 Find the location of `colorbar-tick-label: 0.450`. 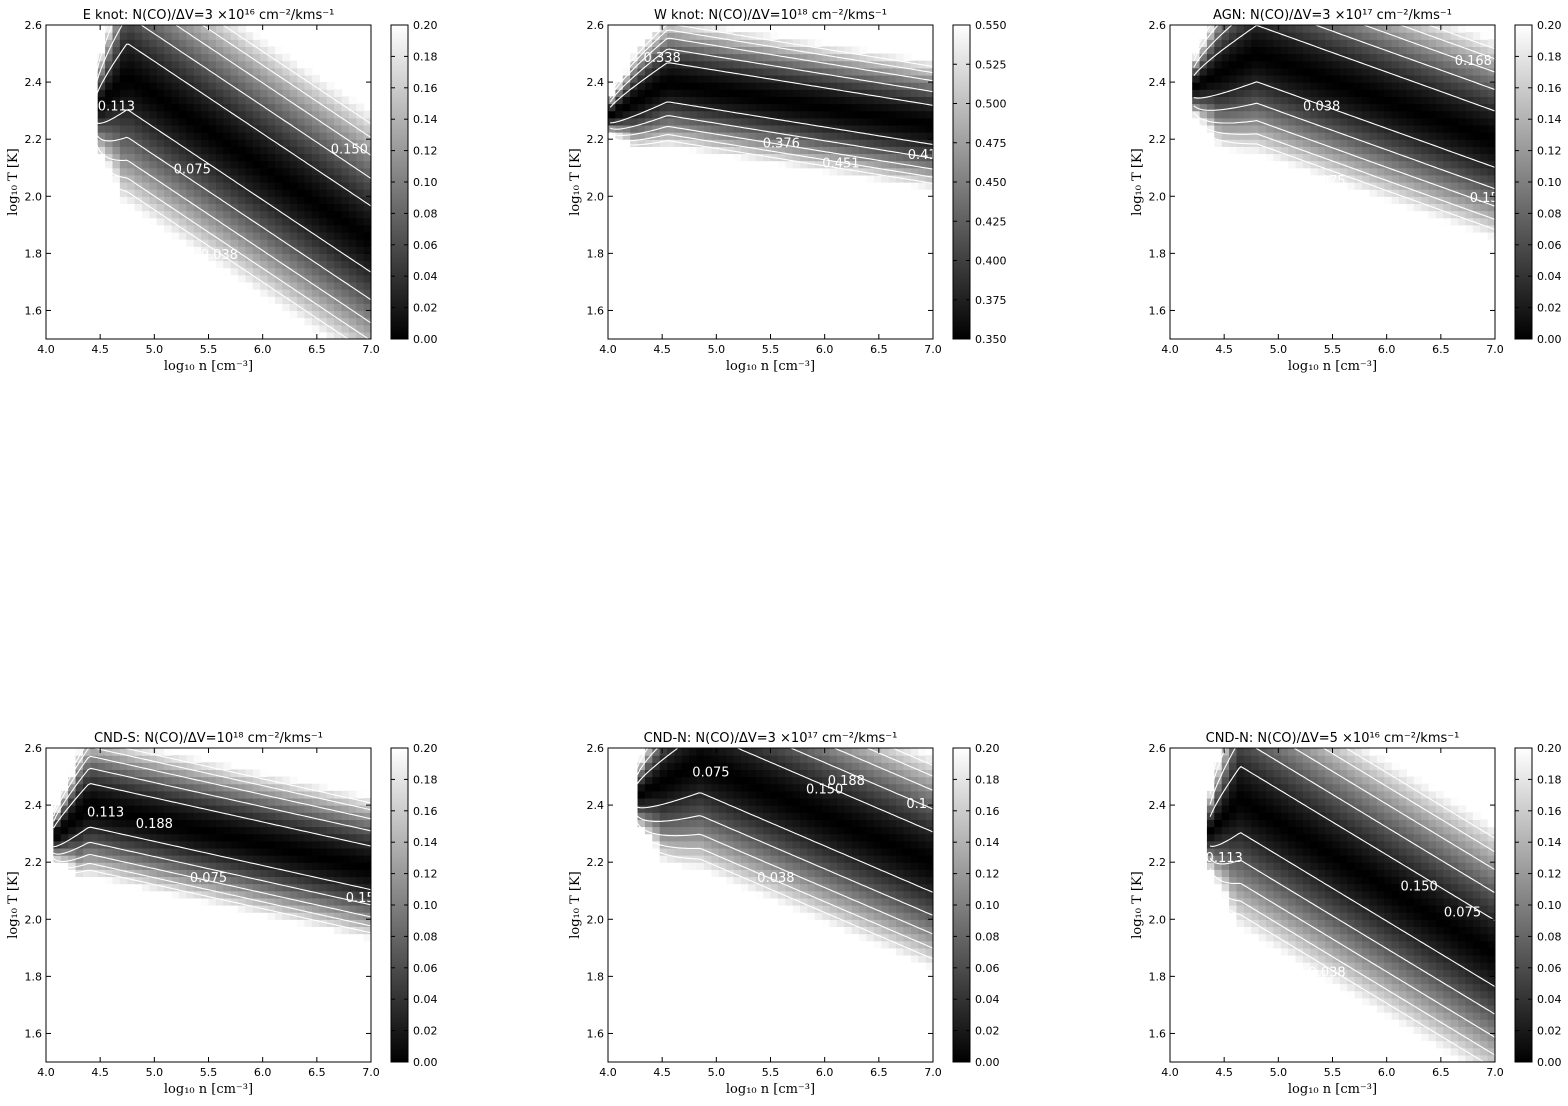

colorbar-tick-label: 0.450 is located at coordinates (991, 182).